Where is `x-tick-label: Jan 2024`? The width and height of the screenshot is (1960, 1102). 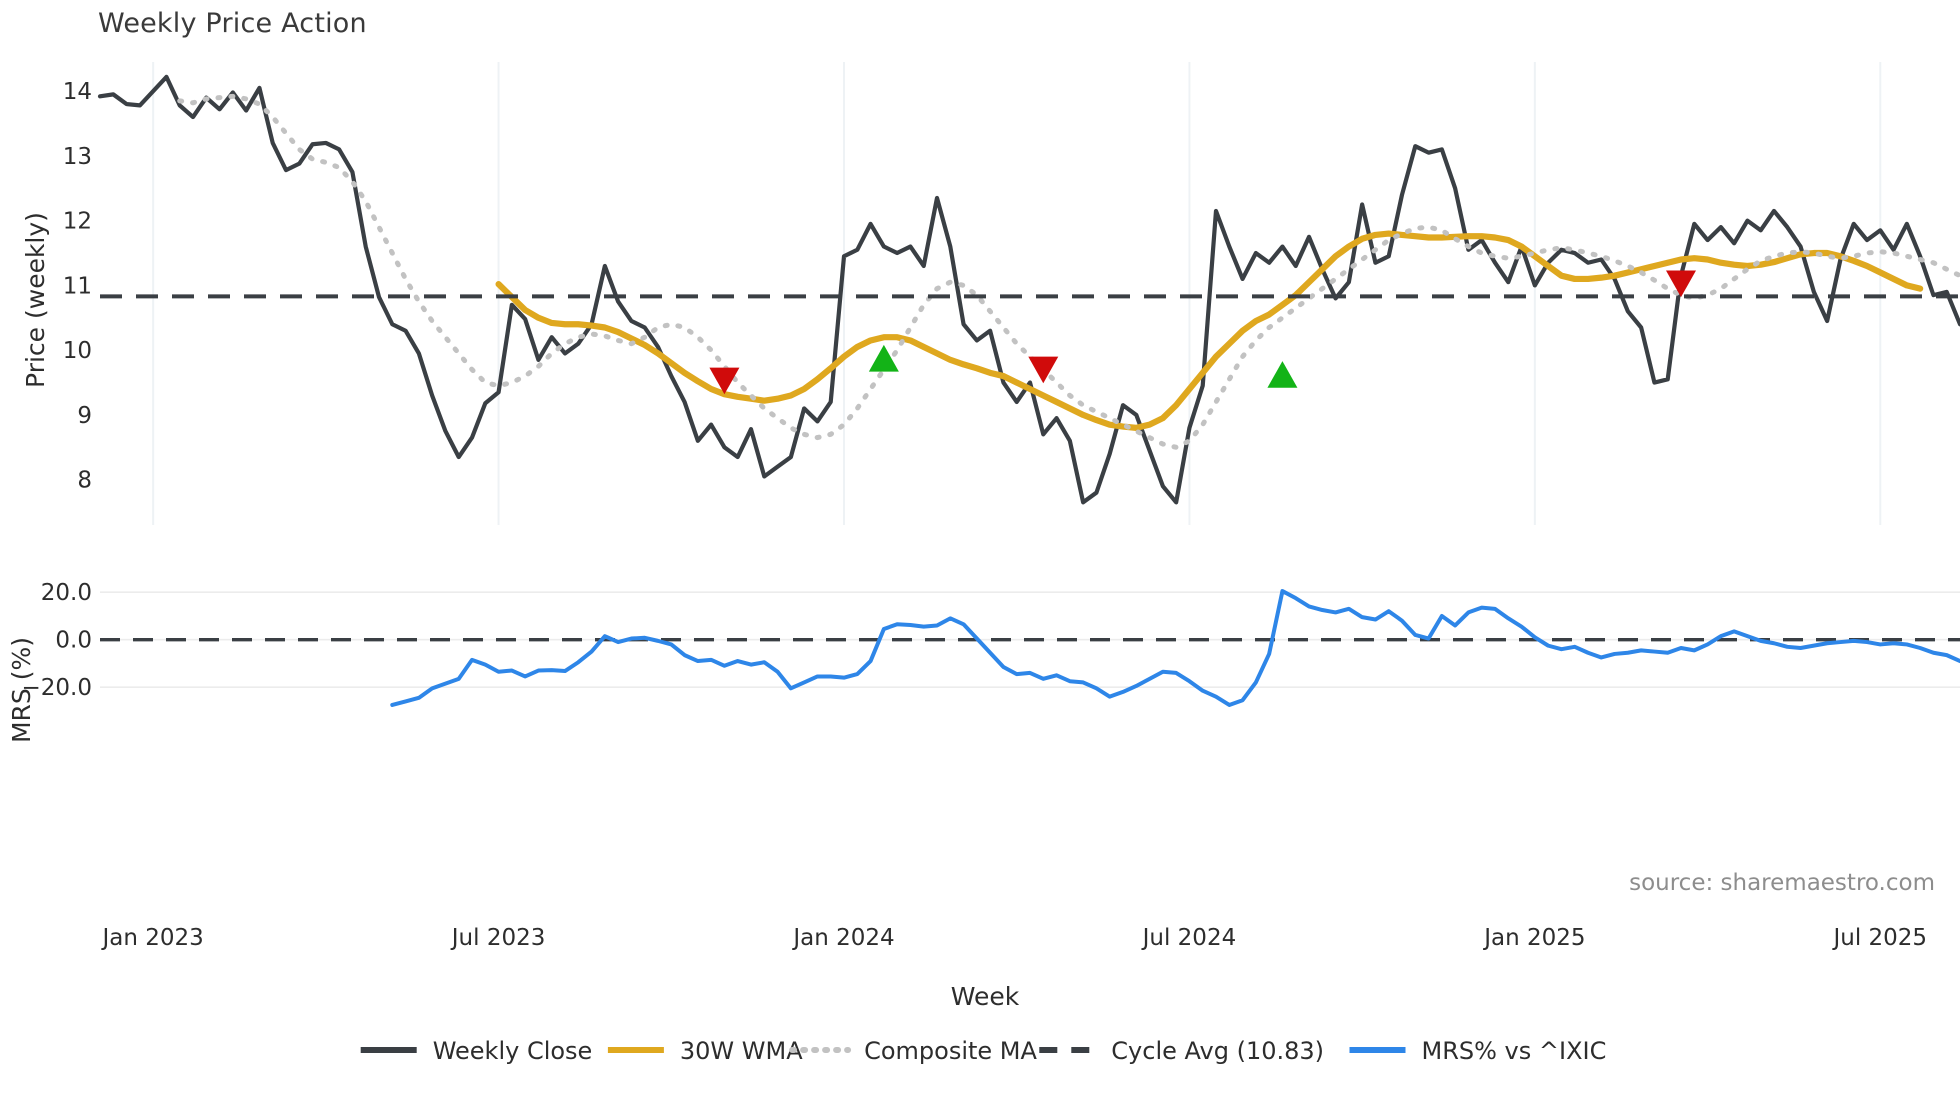 x-tick-label: Jan 2024 is located at coordinates (842, 938).